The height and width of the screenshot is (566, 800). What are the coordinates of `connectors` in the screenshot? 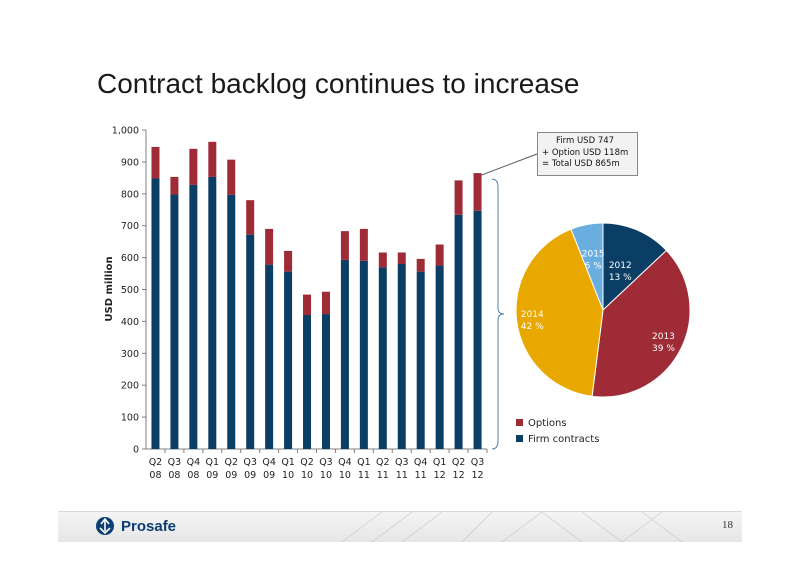 It's located at (509, 301).